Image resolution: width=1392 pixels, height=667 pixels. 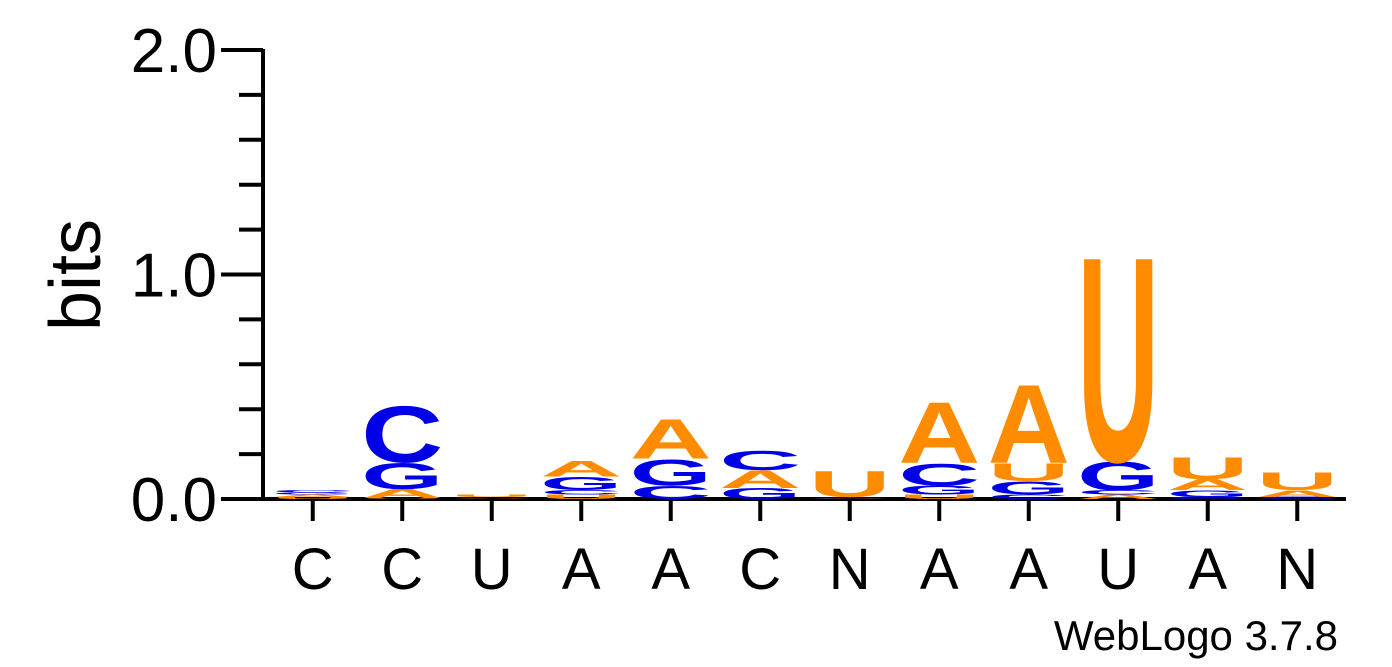 What do you see at coordinates (174, 276) in the screenshot?
I see `y-tick-label: 1.0` at bounding box center [174, 276].